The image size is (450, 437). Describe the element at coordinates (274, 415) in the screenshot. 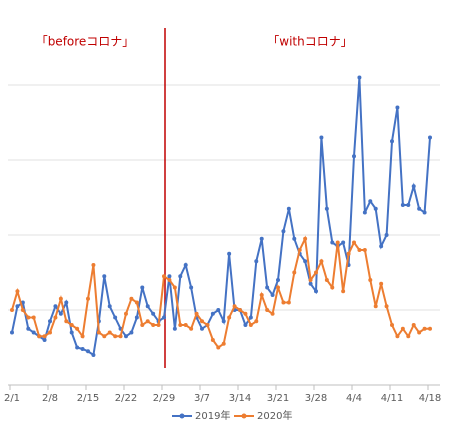

I see `legend-label: 2020年` at that location.